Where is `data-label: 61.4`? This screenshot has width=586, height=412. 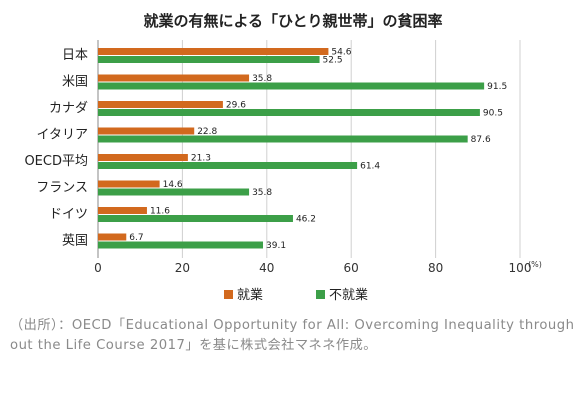
data-label: 61.4 is located at coordinates (370, 167).